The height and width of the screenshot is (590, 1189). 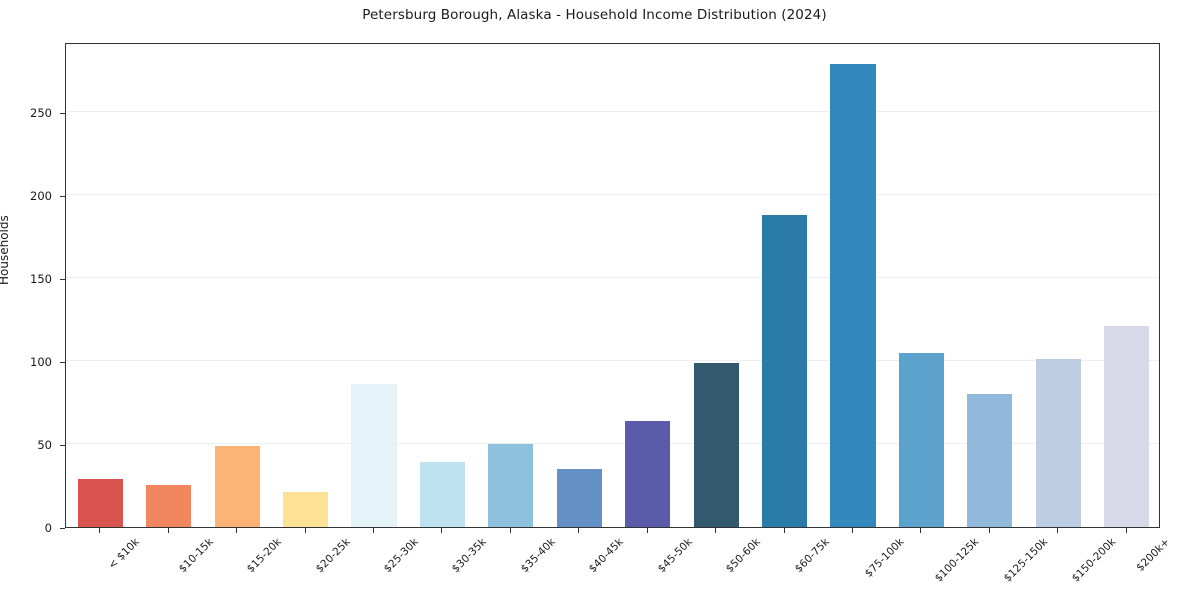 I want to click on y-tick-label: 150, so click(x=41, y=278).